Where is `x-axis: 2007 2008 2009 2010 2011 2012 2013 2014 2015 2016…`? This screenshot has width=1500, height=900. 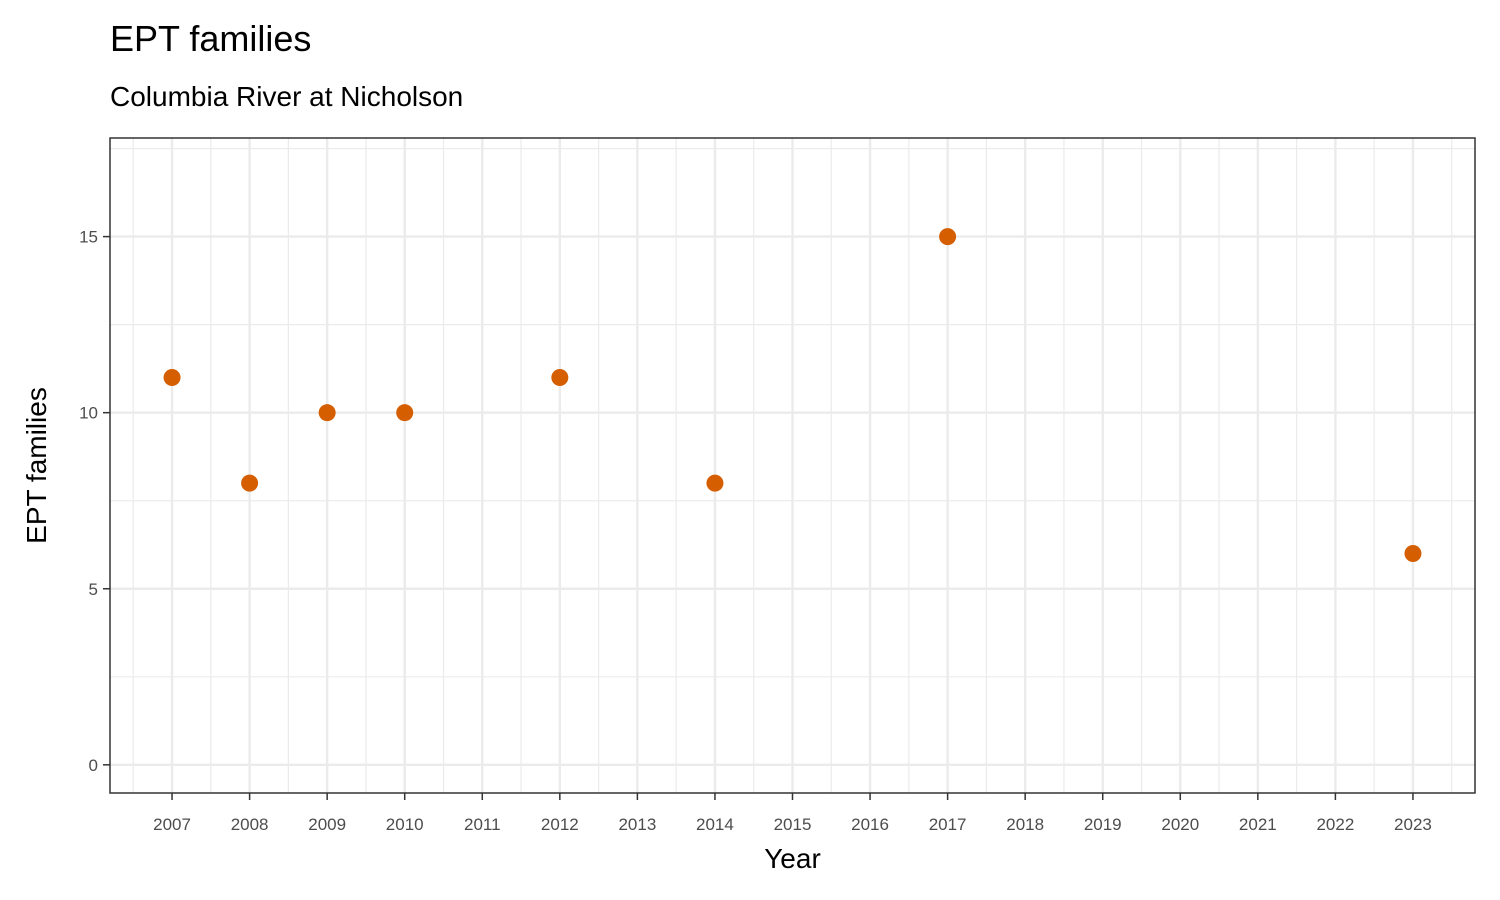 x-axis: 2007 2008 2009 2010 2011 2012 2013 2014 2015 2016… is located at coordinates (792, 813).